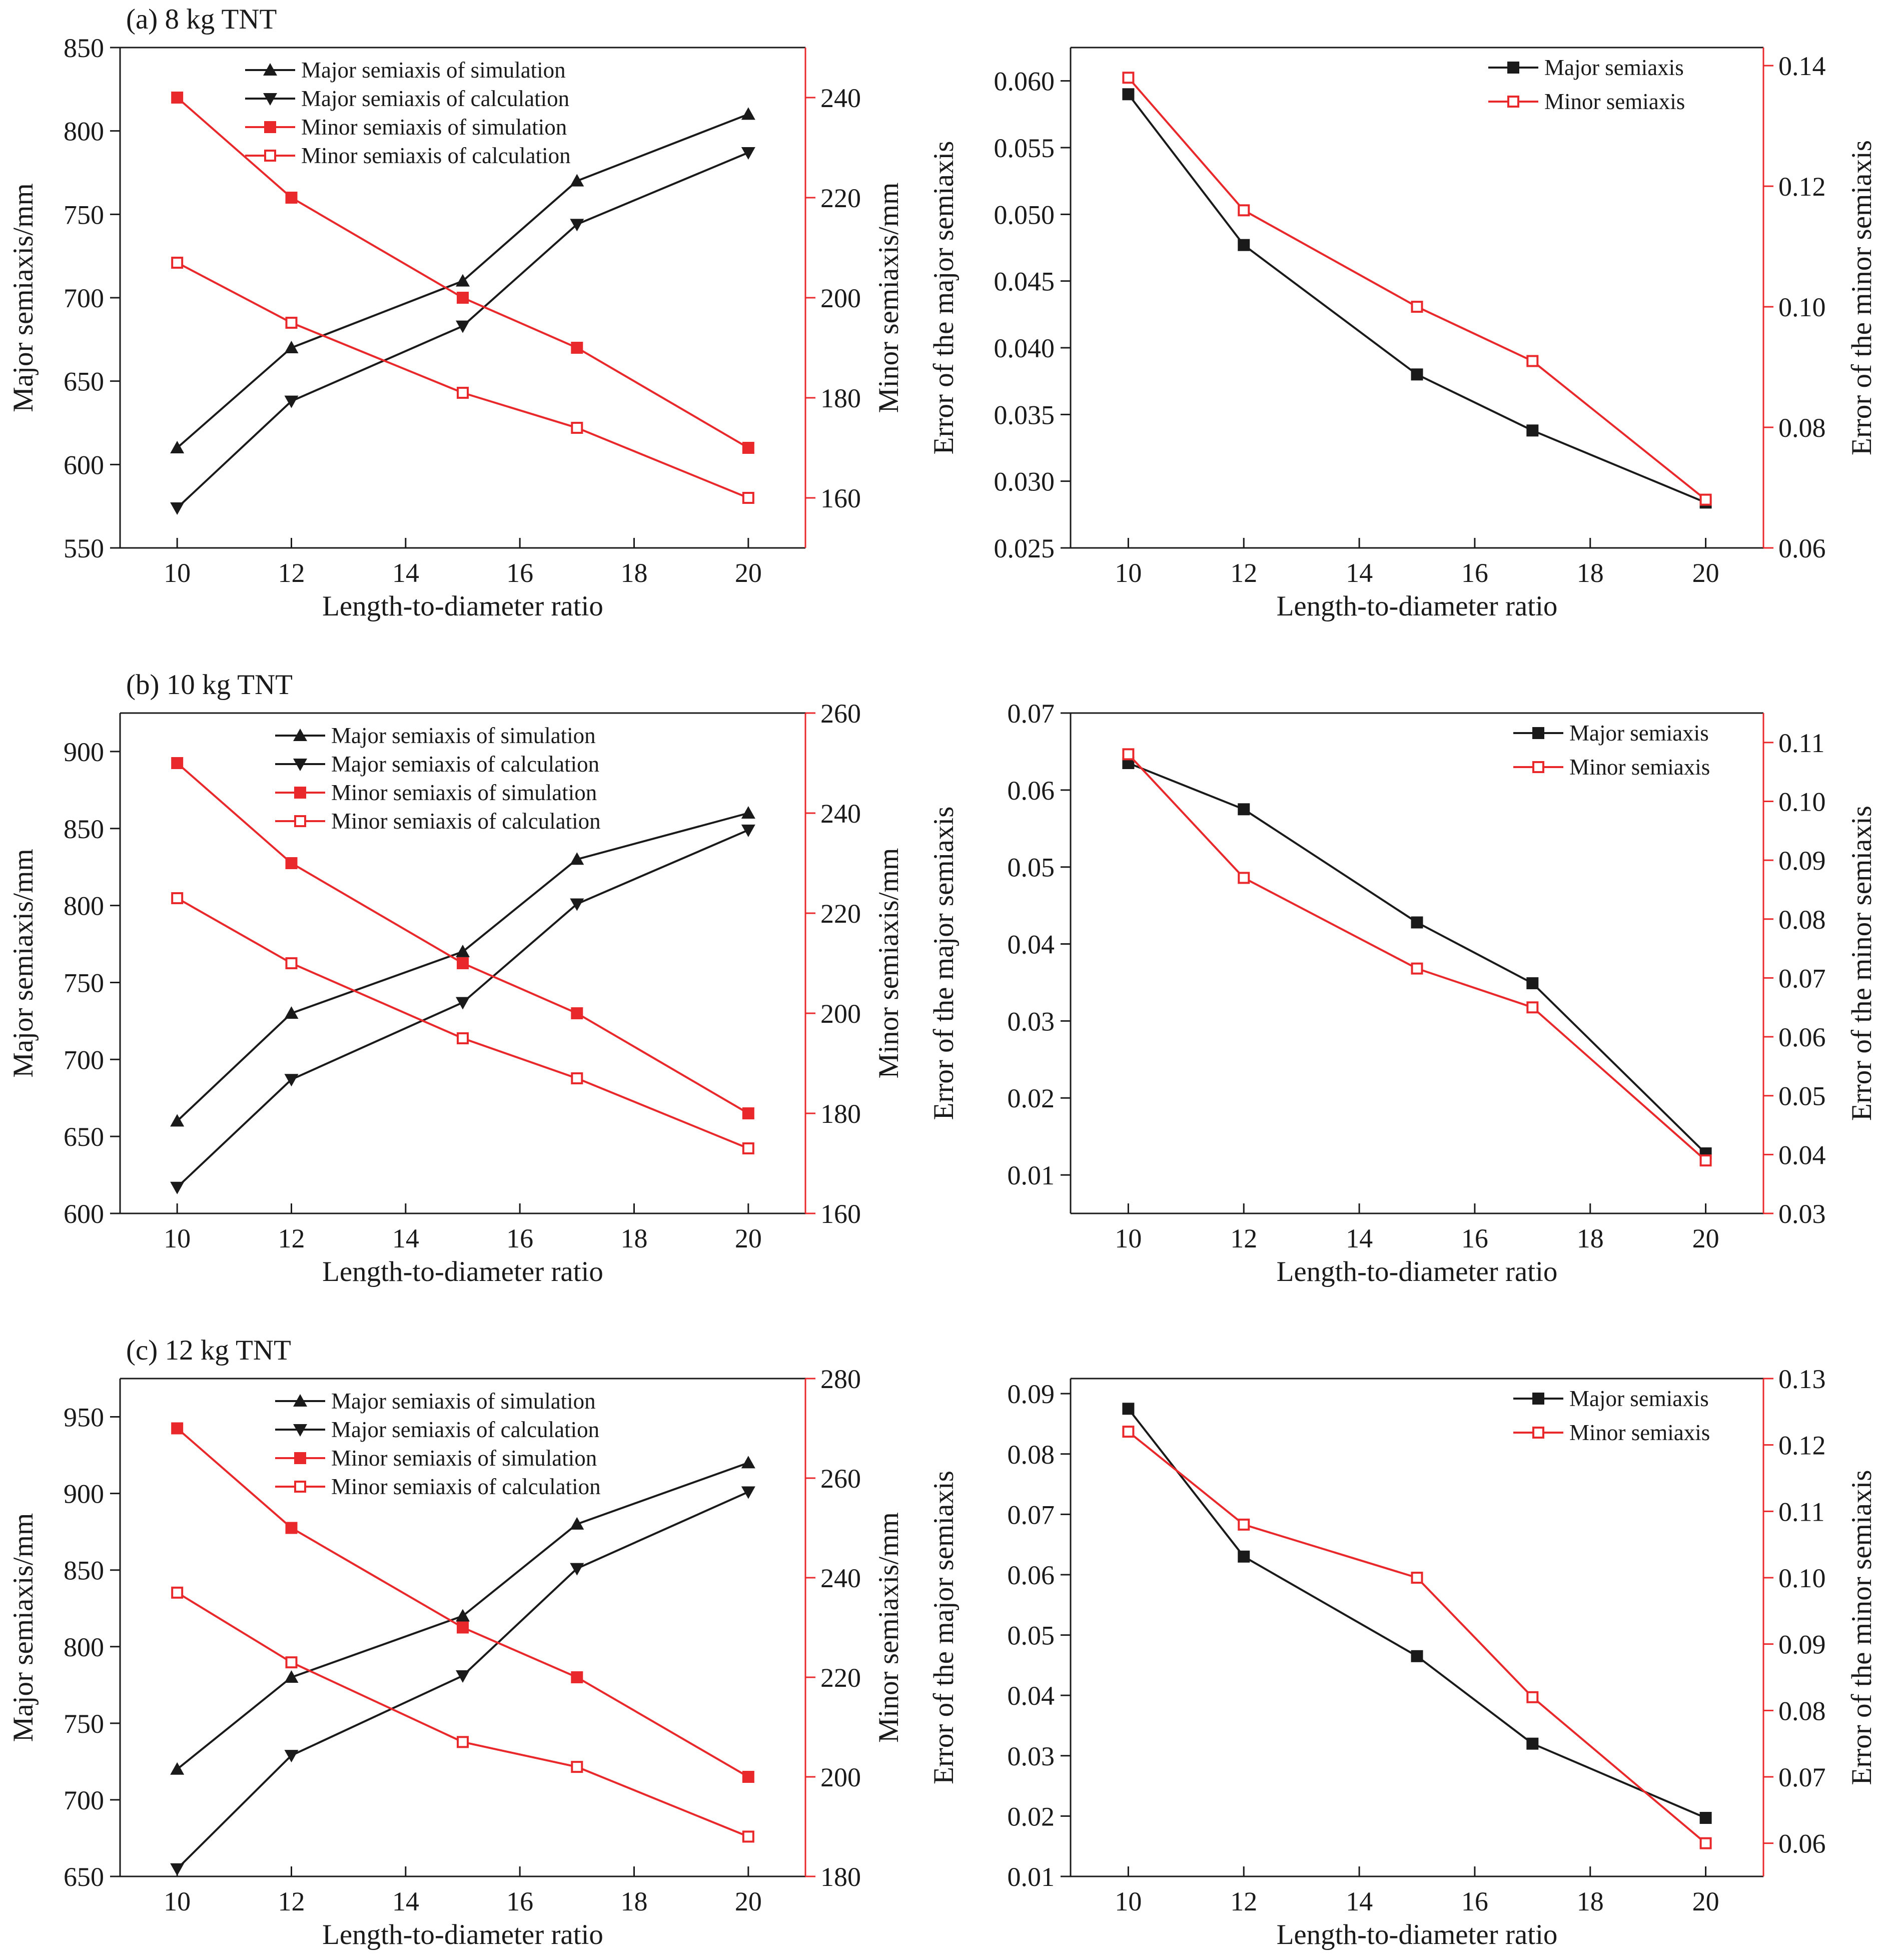 The width and height of the screenshot is (1891, 1960). What do you see at coordinates (749, 1238) in the screenshot?
I see `x-tick-label: 20` at bounding box center [749, 1238].